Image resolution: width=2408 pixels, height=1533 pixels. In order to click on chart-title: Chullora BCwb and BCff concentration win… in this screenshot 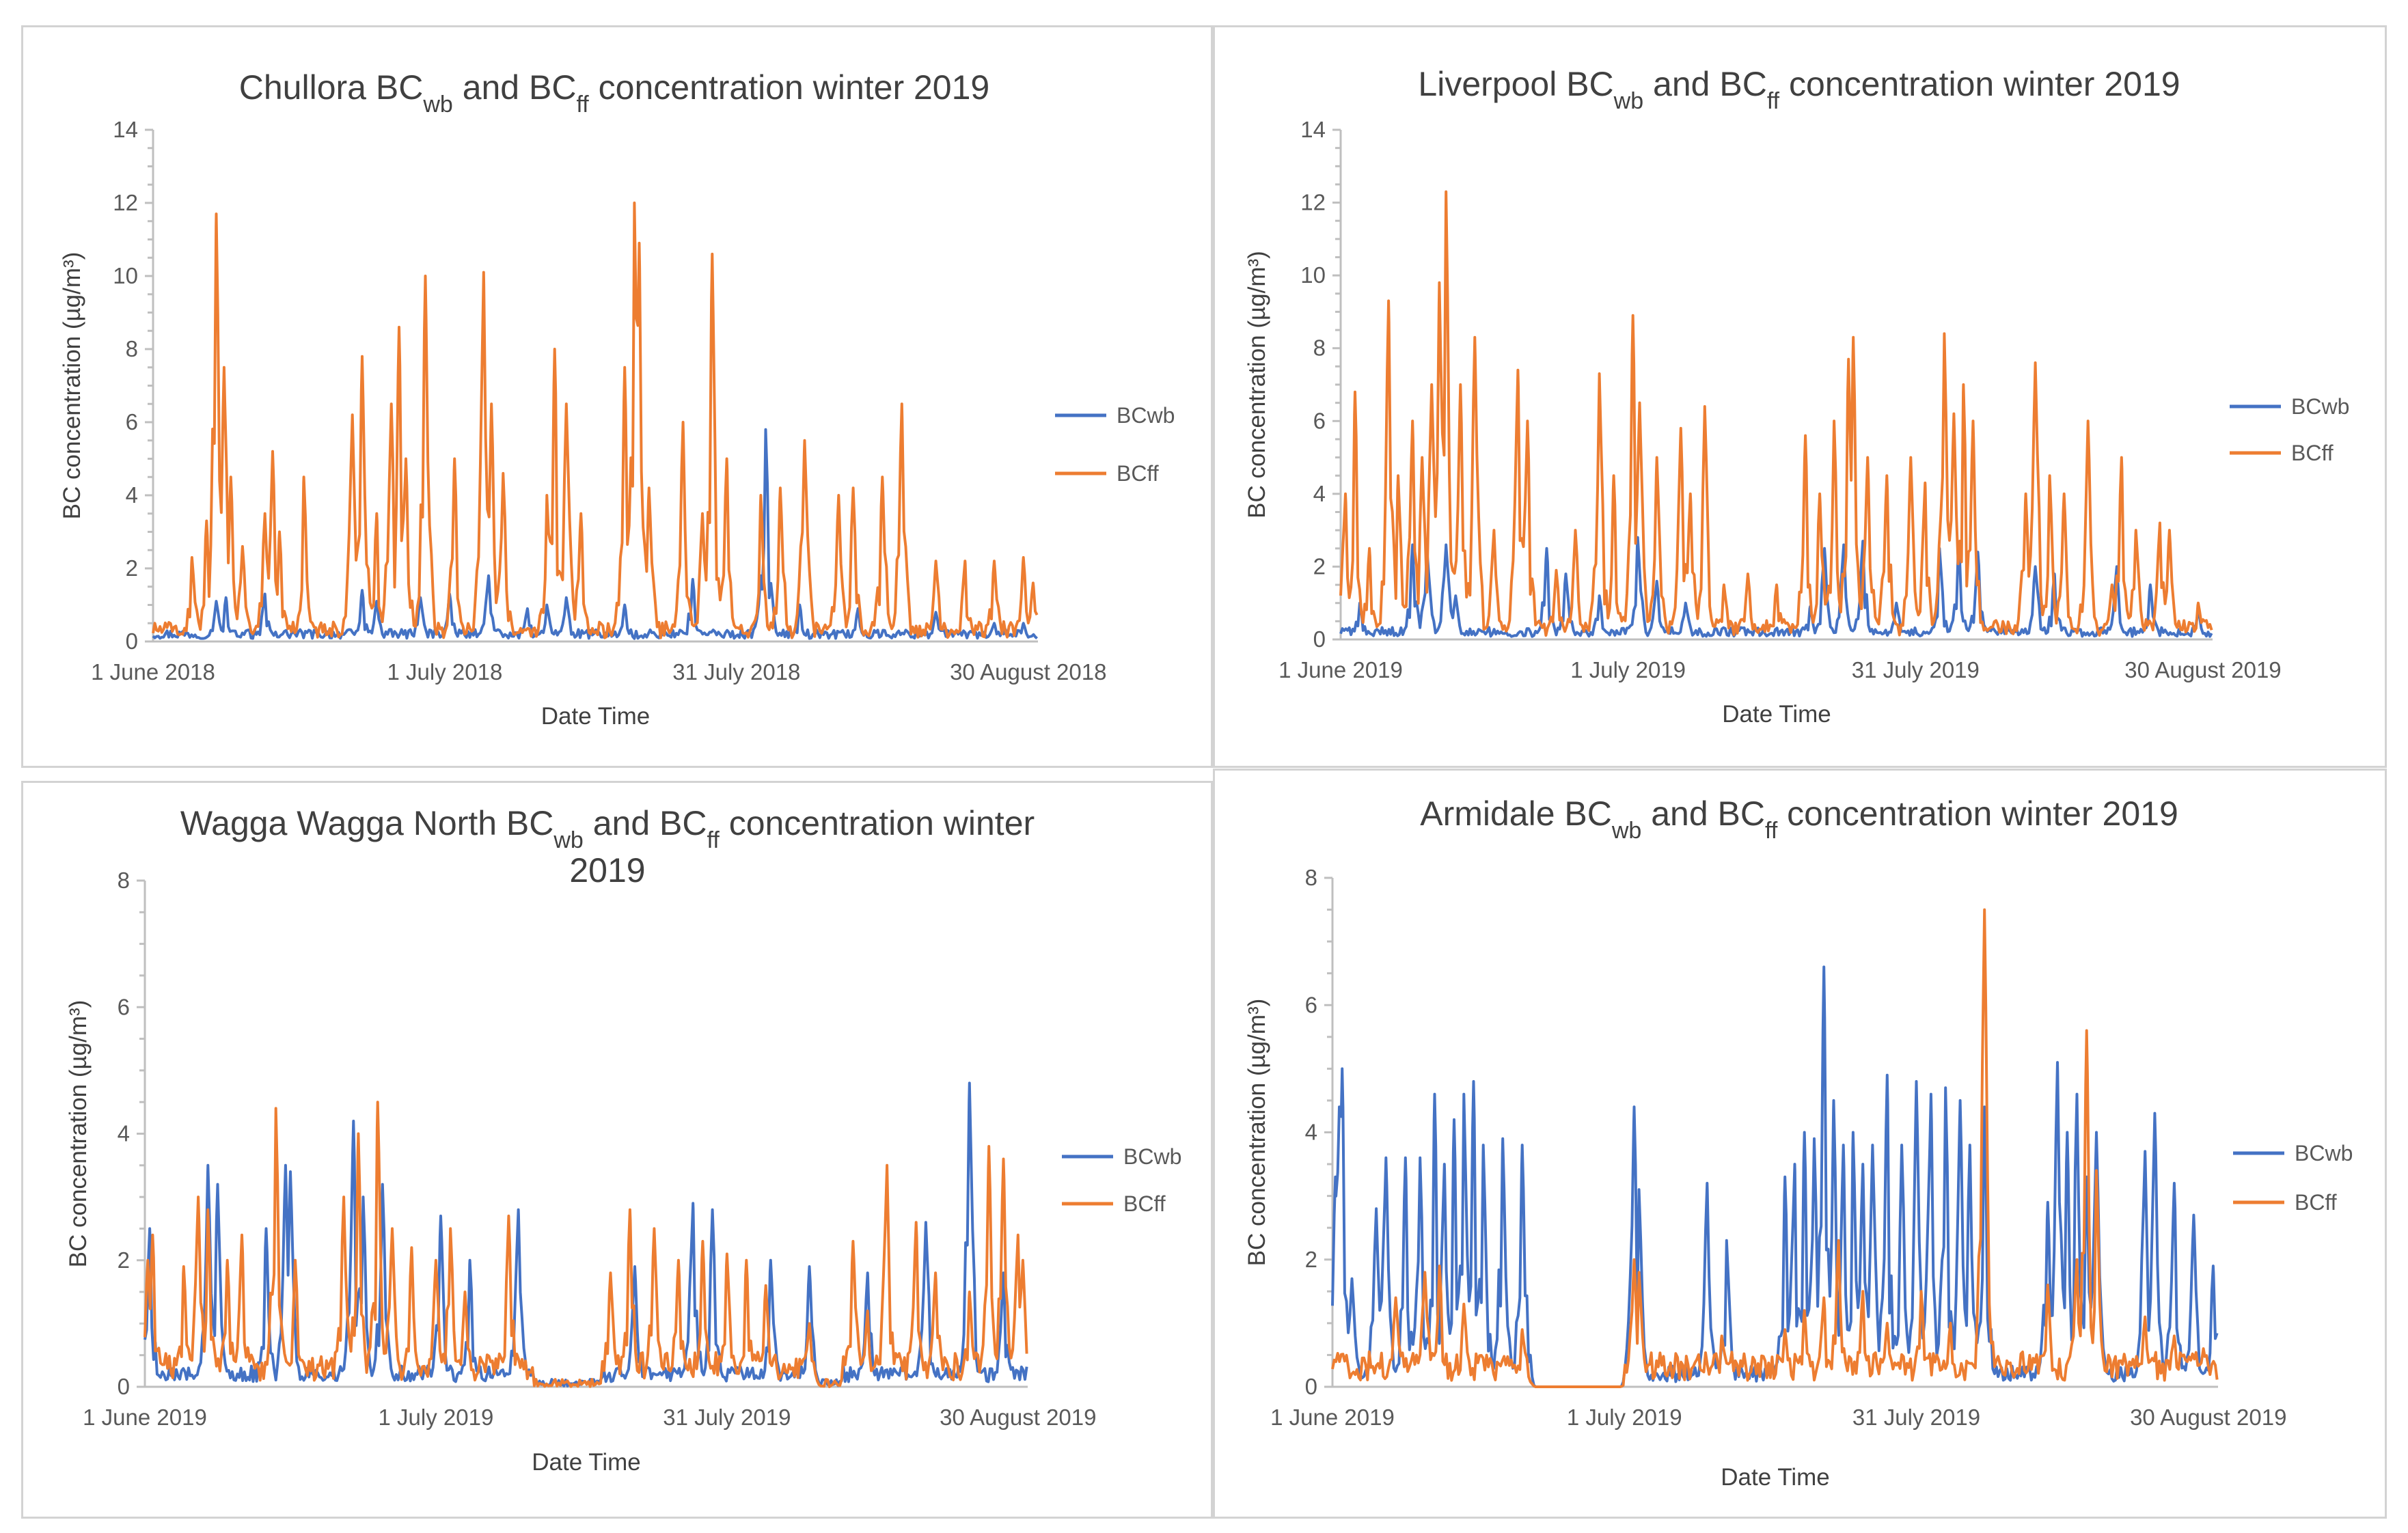, I will do `click(614, 93)`.